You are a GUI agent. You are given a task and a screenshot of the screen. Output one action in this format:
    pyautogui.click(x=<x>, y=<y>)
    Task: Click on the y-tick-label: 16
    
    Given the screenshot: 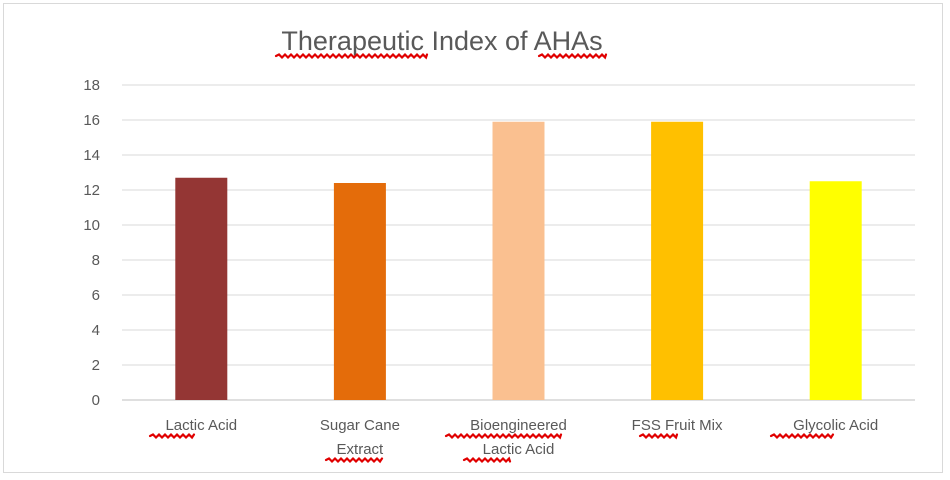 What is the action you would take?
    pyautogui.click(x=91, y=120)
    